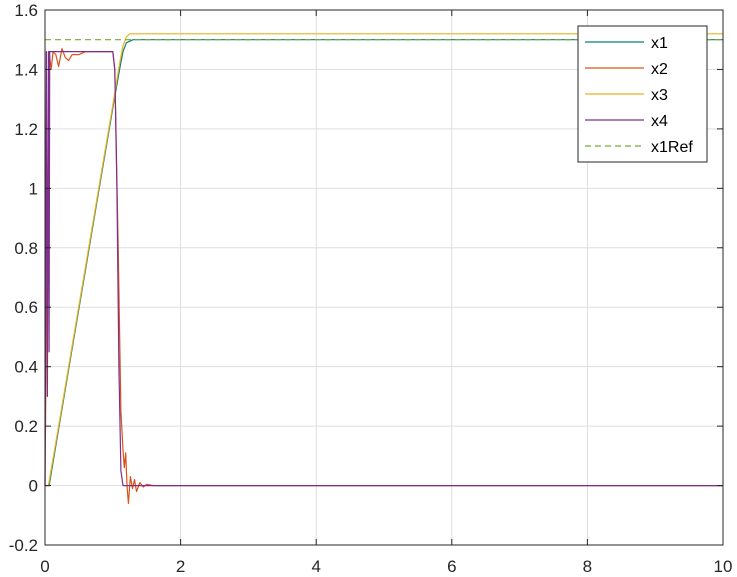  I want to click on x-tick-label: 2, so click(180, 566).